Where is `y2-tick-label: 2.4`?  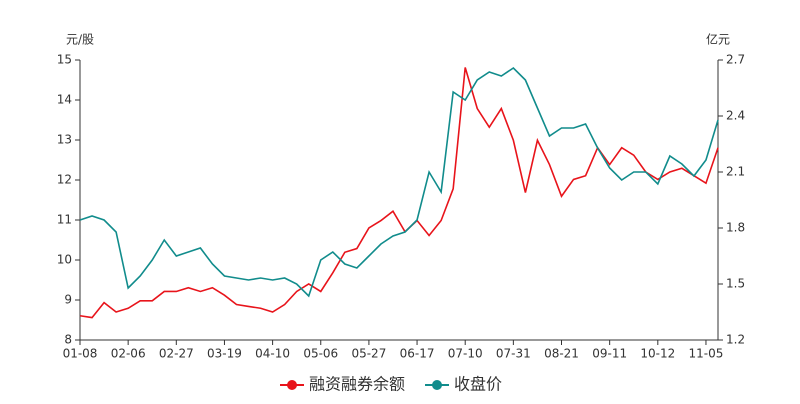
y2-tick-label: 2.4 is located at coordinates (735, 116).